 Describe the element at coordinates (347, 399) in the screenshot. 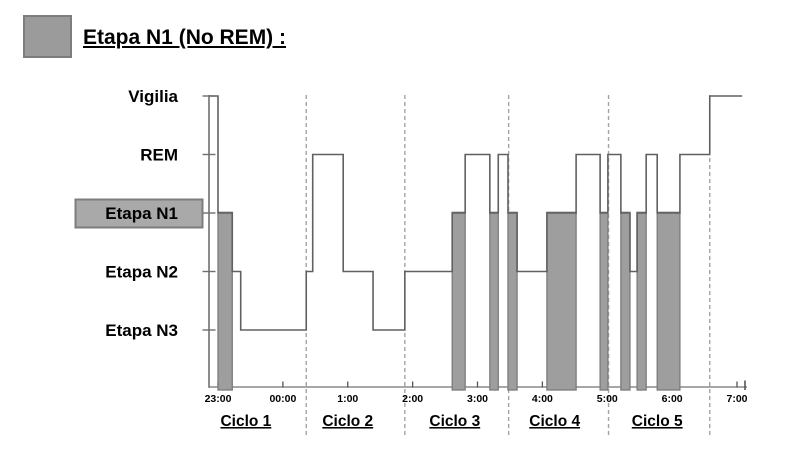

I see `x-tick-label-1:00: 1:00` at that location.